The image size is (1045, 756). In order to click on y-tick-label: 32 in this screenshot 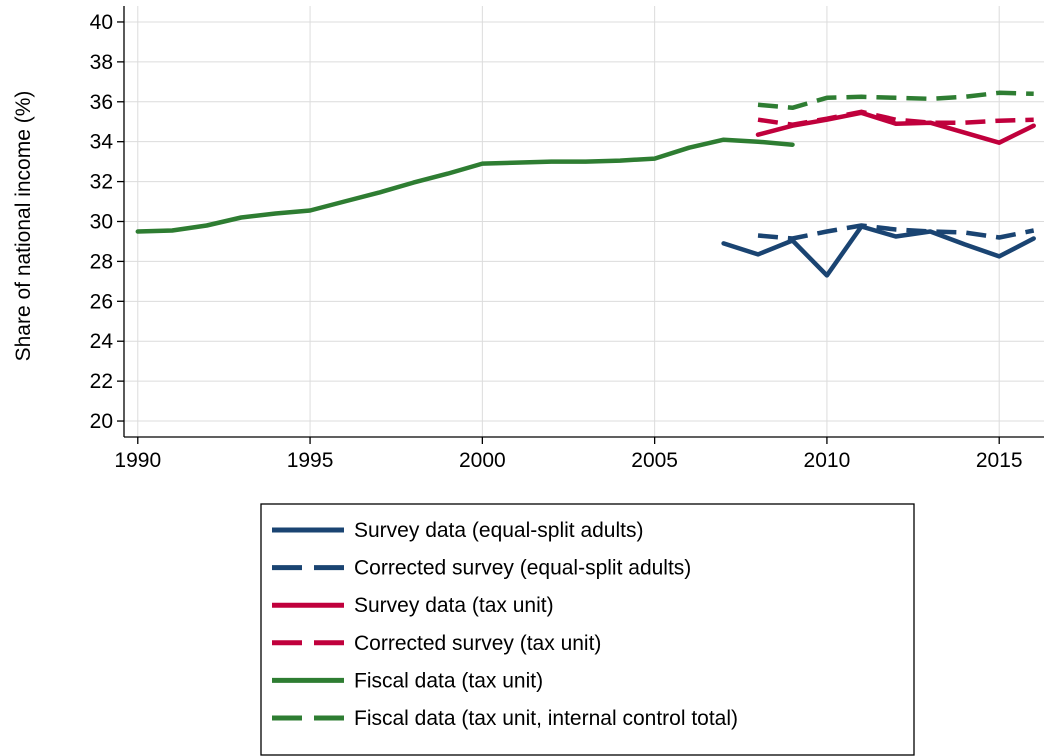, I will do `click(101, 182)`.